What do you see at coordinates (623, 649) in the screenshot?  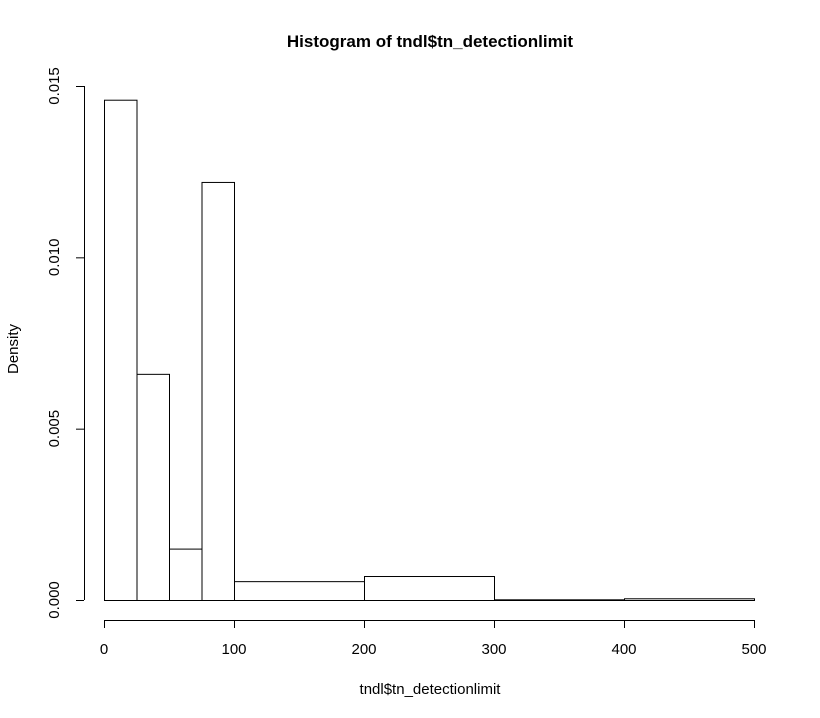 I see `x-tick-label: 400` at bounding box center [623, 649].